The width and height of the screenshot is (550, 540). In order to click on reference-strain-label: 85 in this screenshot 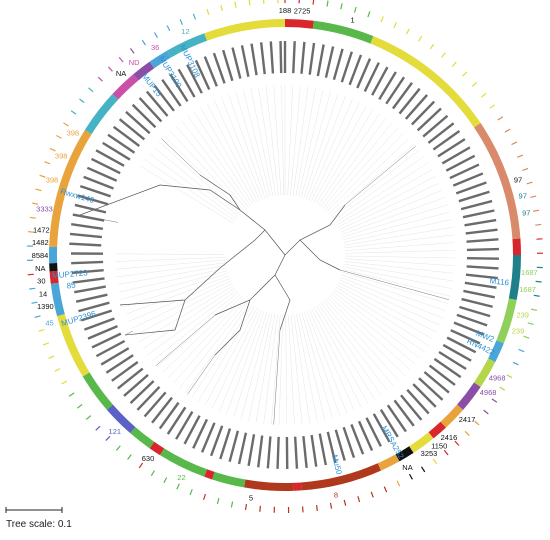, I will do `click(71, 285)`.